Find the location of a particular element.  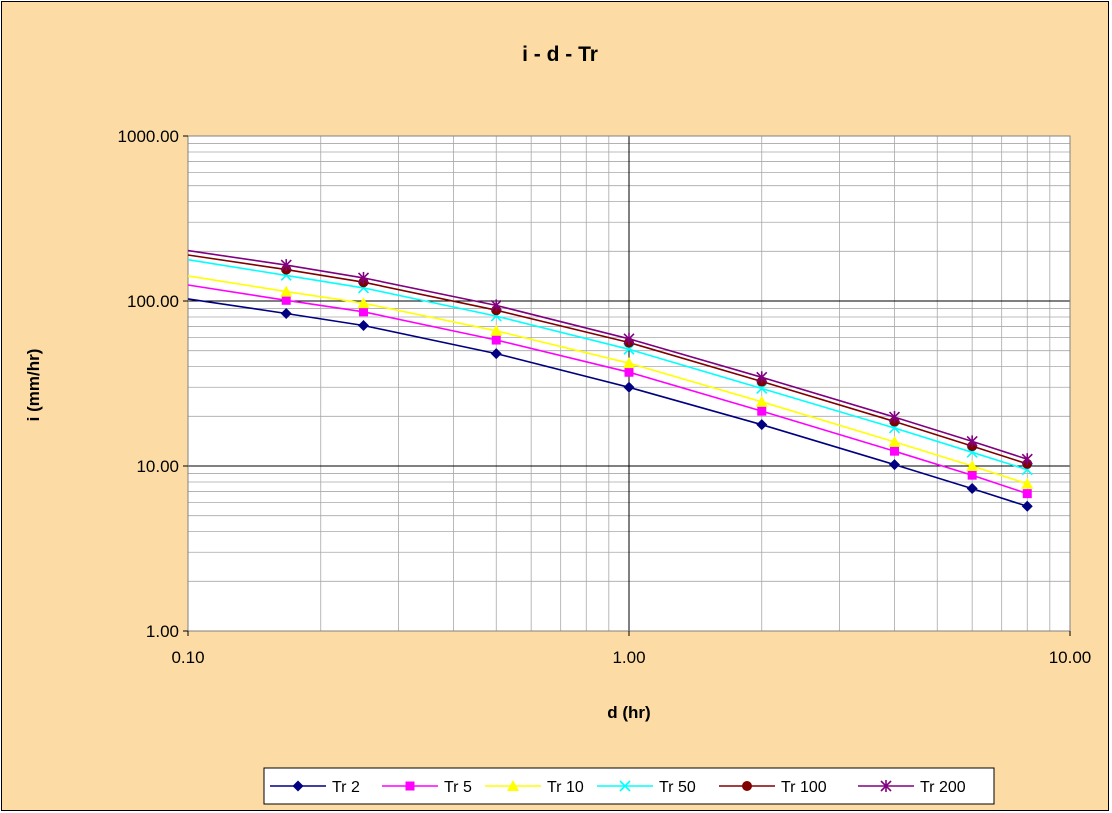

legend-item-tr-200: Tr 200 is located at coordinates (912, 787).